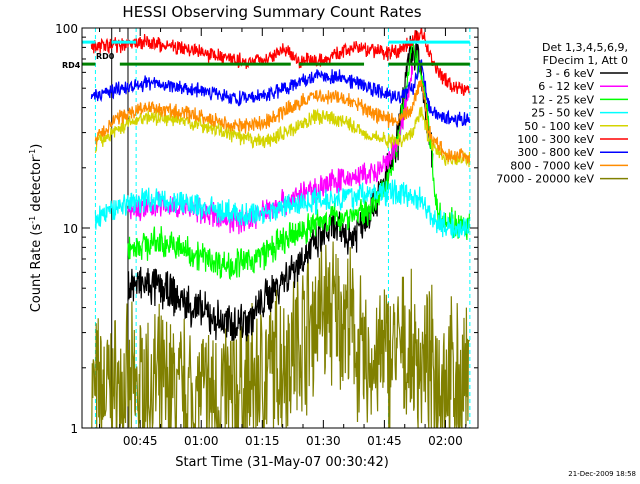 The image size is (640, 484). Describe the element at coordinates (555, 152) in the screenshot. I see `legend-label-6: 300 - 800 keV` at that location.